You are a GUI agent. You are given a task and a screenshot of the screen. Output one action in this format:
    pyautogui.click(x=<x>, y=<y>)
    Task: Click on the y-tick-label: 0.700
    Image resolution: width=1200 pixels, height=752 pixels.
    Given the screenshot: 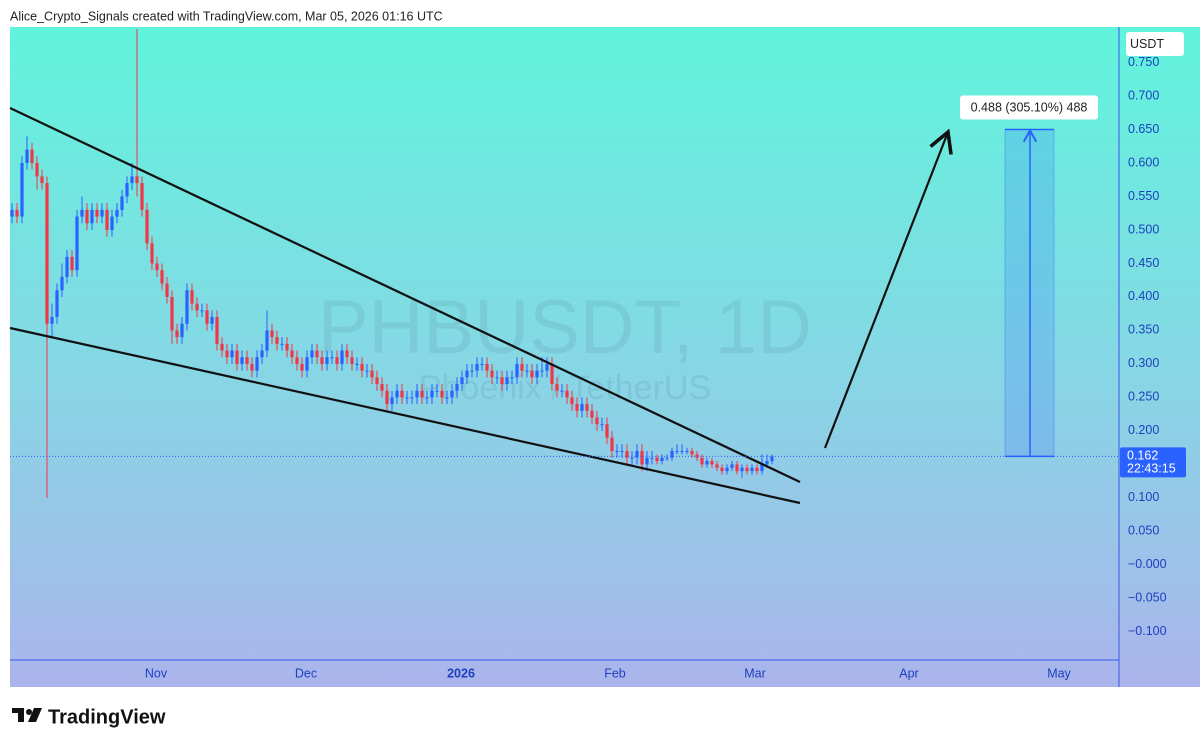 What is the action you would take?
    pyautogui.click(x=1143, y=95)
    